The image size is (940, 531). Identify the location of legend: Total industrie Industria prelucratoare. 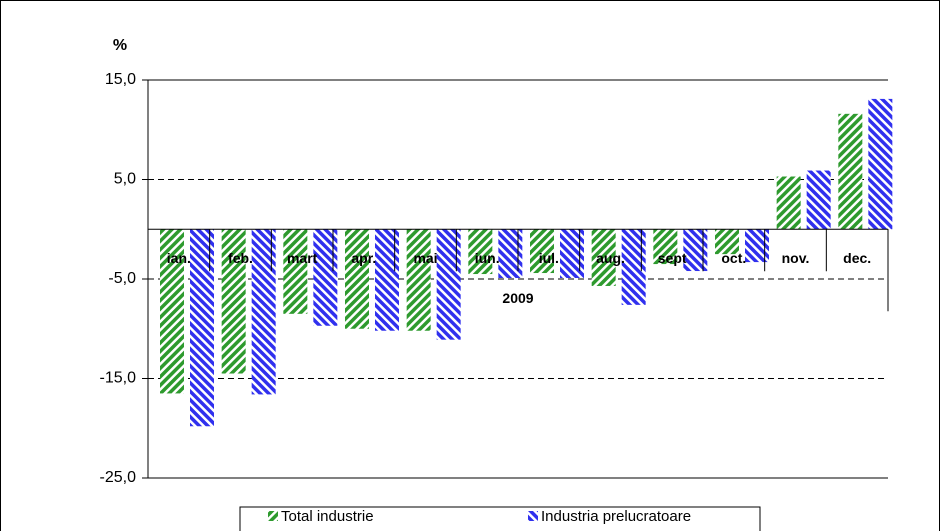
(500, 518).